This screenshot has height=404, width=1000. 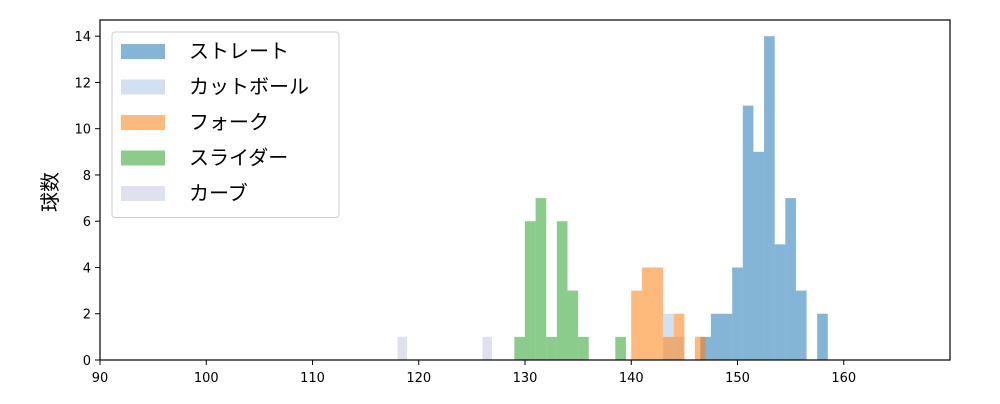 I want to click on x-tick-label: 130, so click(x=525, y=378).